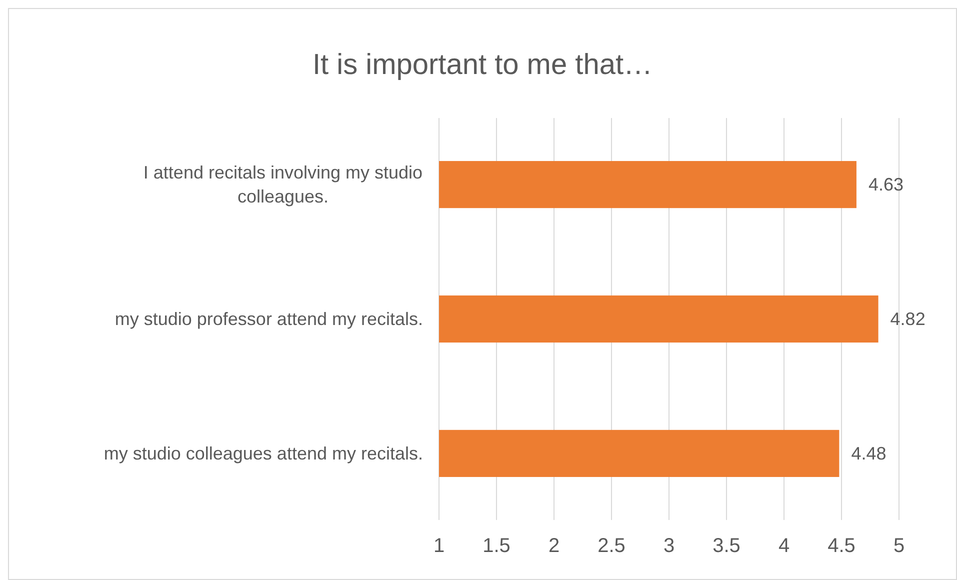 The image size is (957, 580). I want to click on y-tick-label: I attend recitals involving my studio colleagues., so click(283, 184).